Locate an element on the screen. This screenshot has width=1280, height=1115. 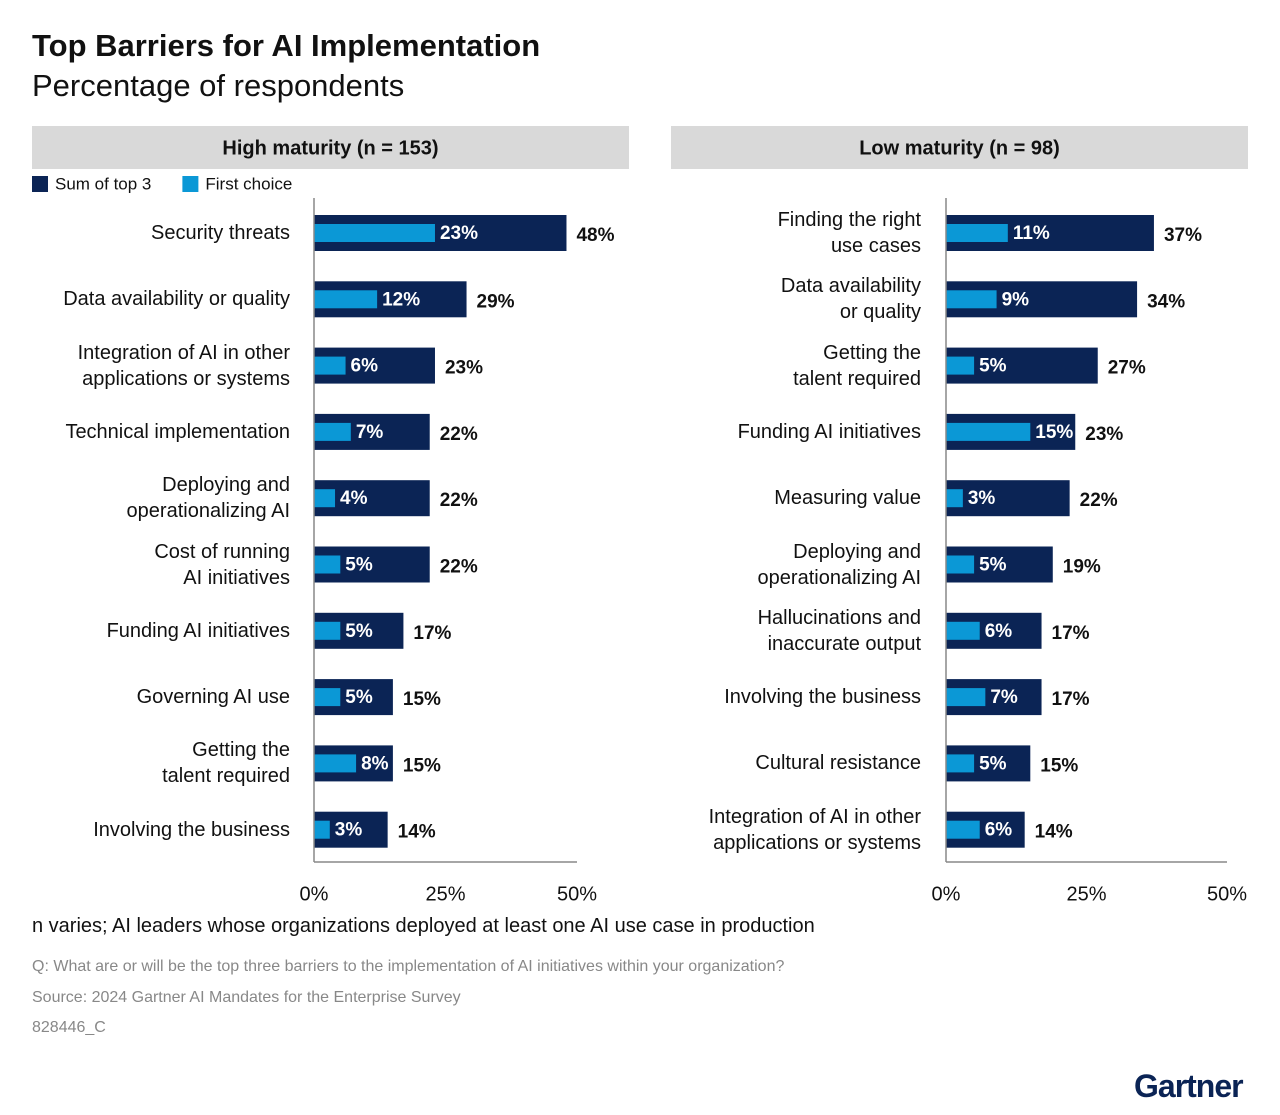
value-label-first: 12% is located at coordinates (401, 299).